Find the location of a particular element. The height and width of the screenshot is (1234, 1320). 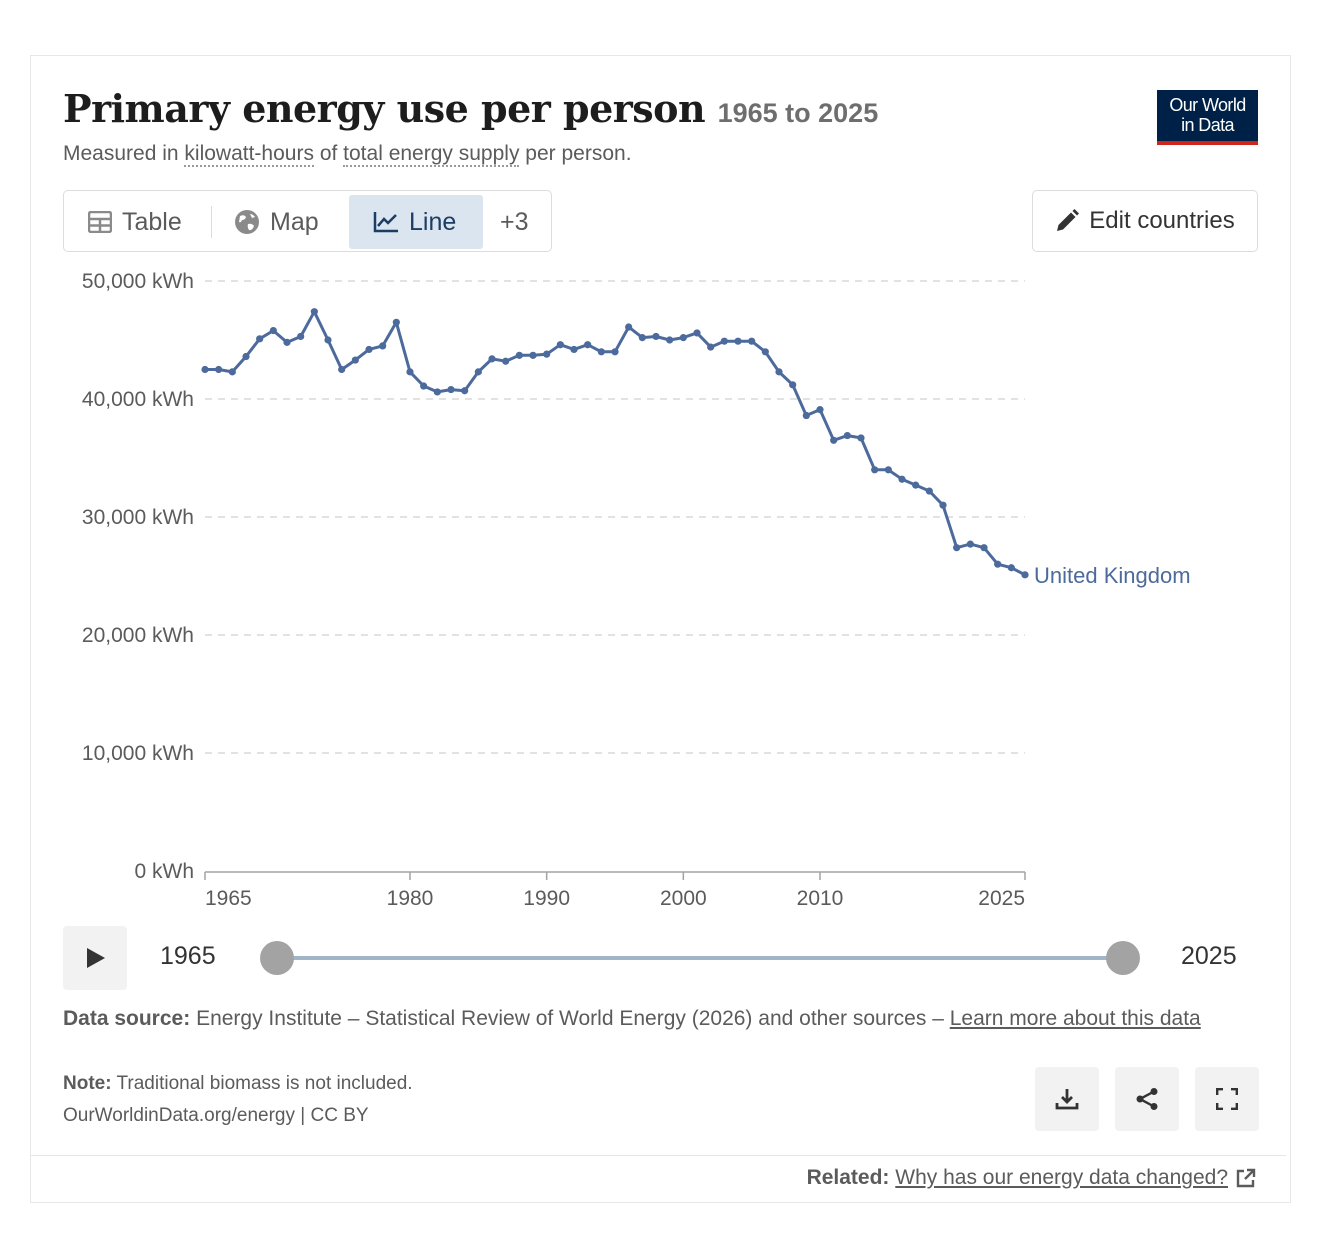

logo-line2: in Data is located at coordinates (1207, 125).